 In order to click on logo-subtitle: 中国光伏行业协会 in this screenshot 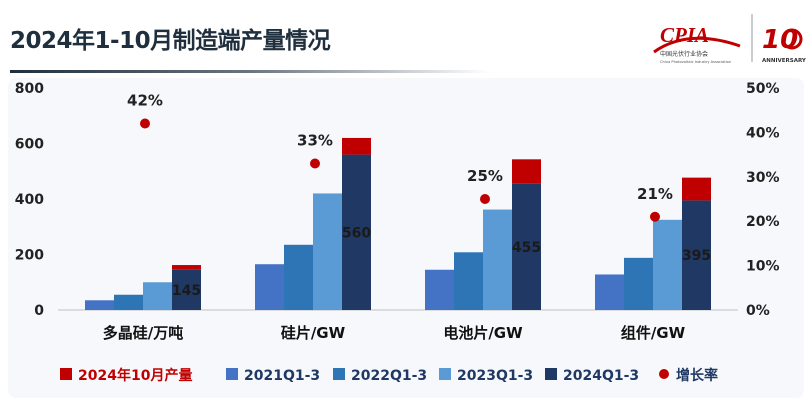, I will do `click(684, 54)`.